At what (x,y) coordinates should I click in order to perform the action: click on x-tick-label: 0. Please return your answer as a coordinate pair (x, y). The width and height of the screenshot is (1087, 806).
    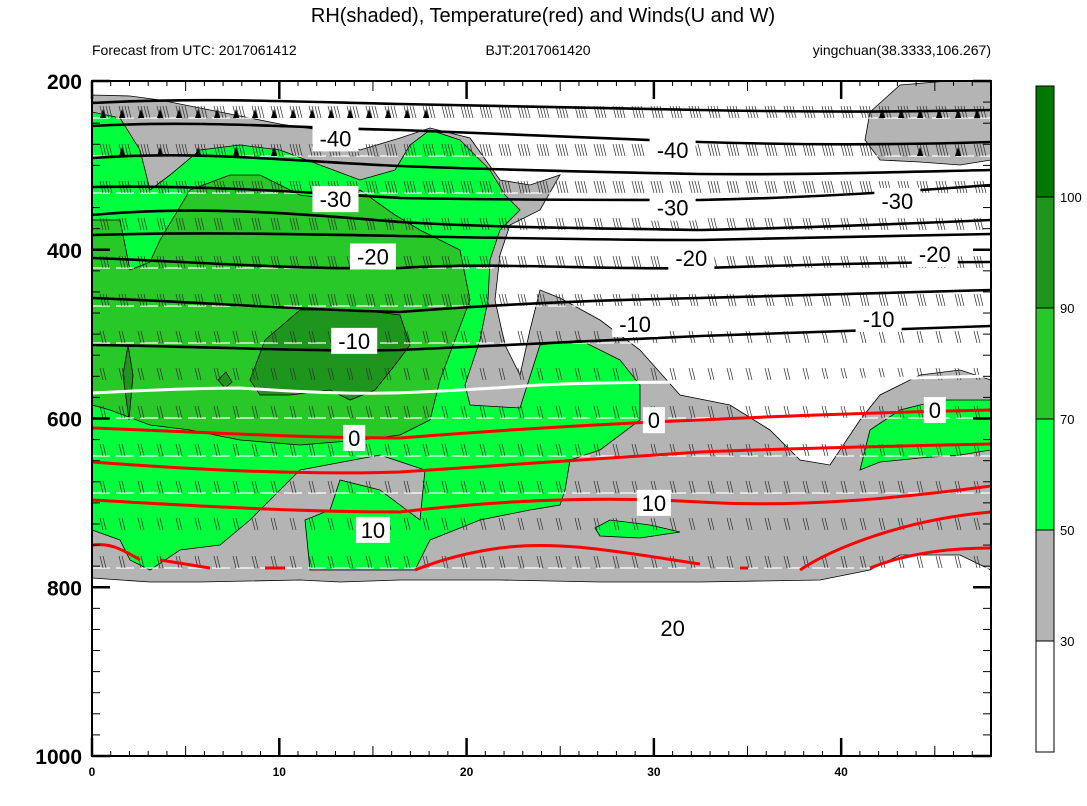
    Looking at the image, I should click on (92, 772).